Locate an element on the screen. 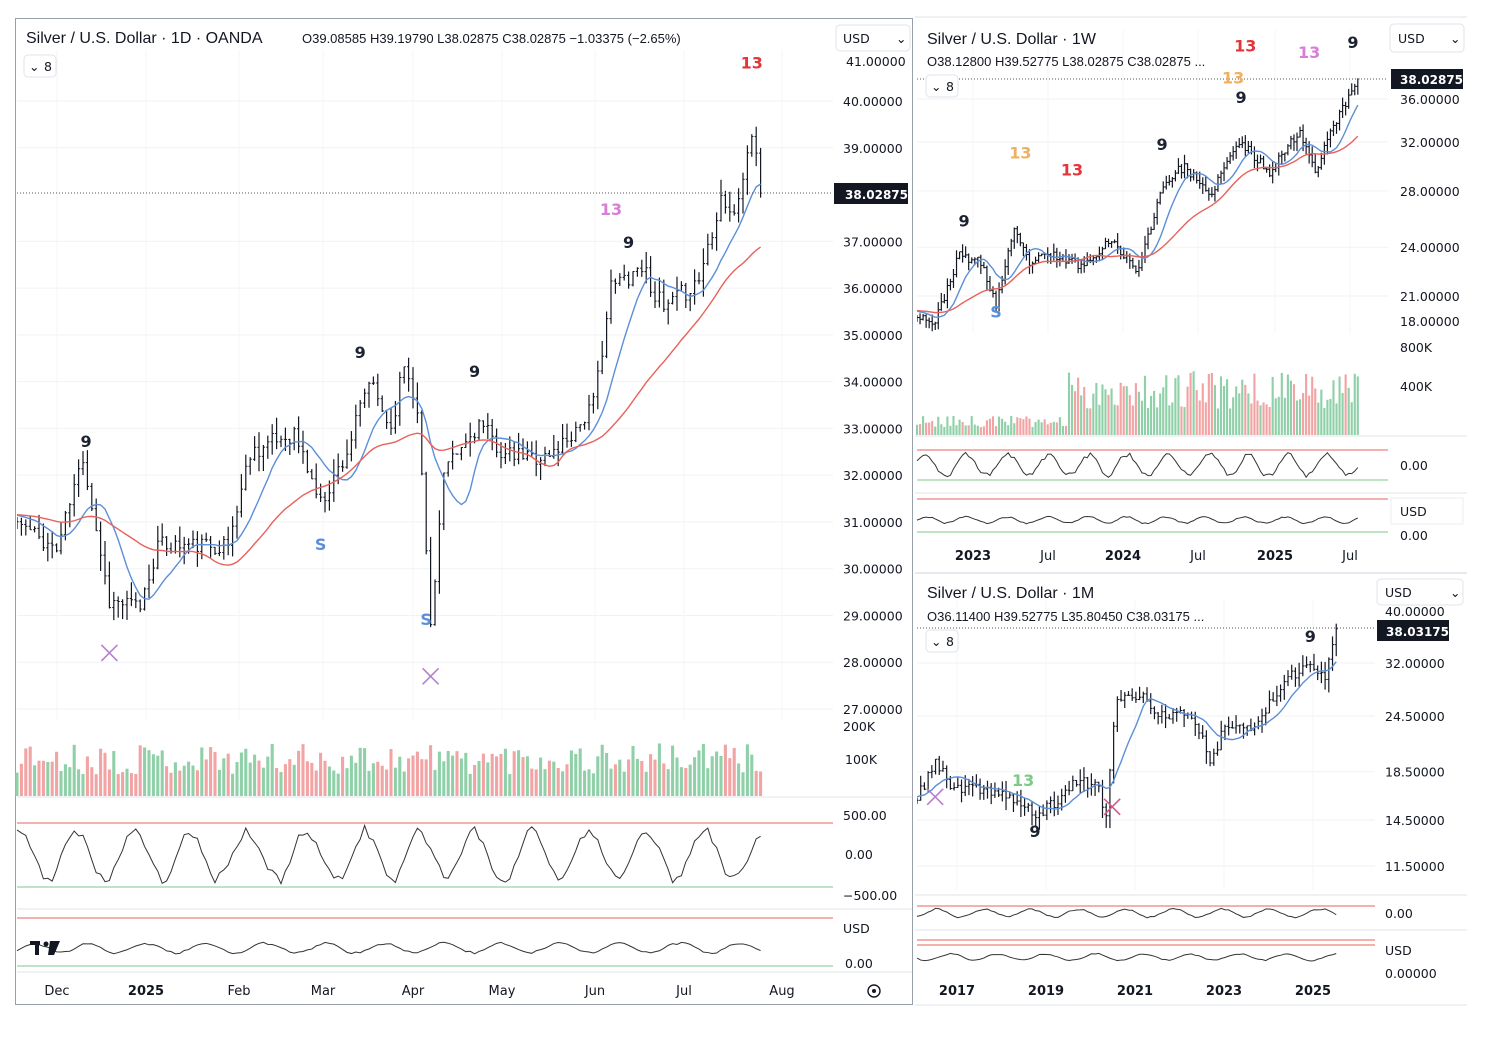 This screenshot has height=1039, width=1497. x-tick-label: 2025 is located at coordinates (1313, 991).